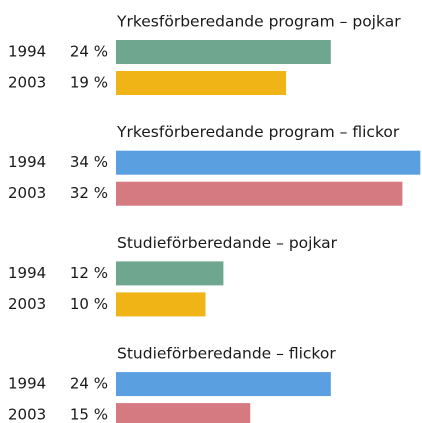 This screenshot has height=423, width=422. Describe the element at coordinates (89, 304) in the screenshot. I see `value-label: 10 %` at that location.